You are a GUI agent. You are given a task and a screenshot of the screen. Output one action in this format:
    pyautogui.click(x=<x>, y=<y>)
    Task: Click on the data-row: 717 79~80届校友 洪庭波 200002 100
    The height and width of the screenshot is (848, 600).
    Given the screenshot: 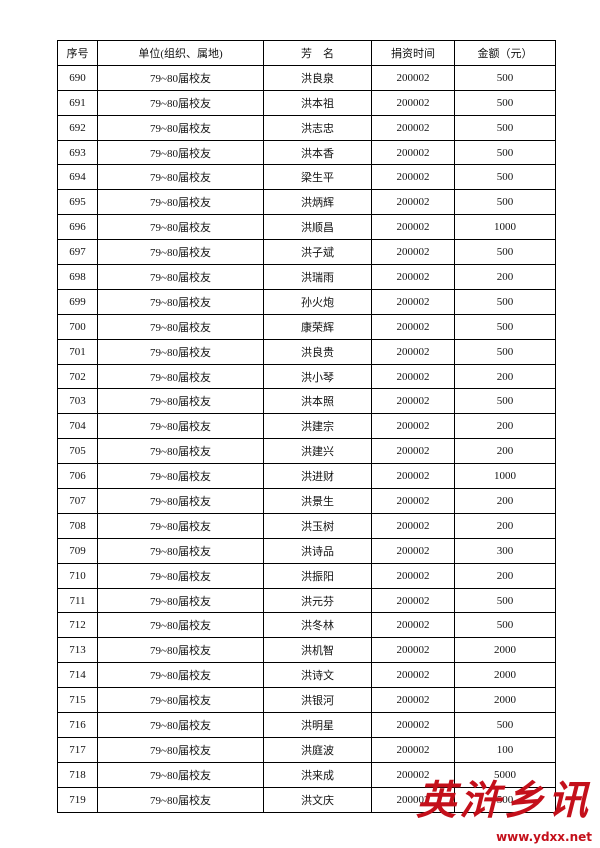 What is the action you would take?
    pyautogui.click(x=306, y=749)
    